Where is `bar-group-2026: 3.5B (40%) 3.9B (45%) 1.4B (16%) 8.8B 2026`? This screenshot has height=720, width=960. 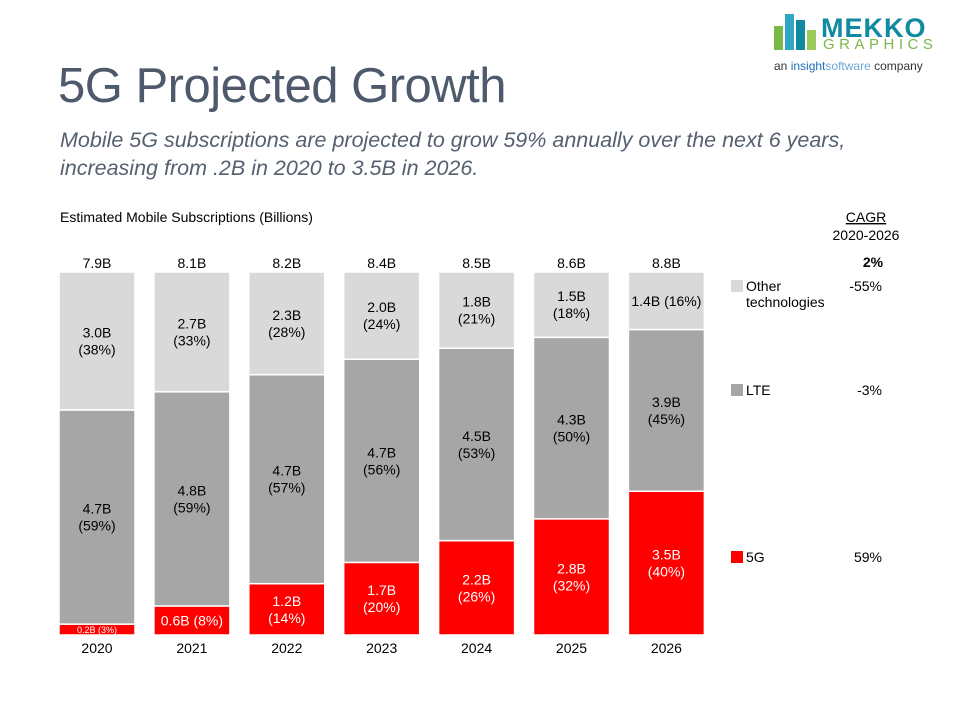 bar-group-2026: 3.5B (40%) 3.9B (45%) 1.4B (16%) 8.8B 2026 is located at coordinates (666, 455).